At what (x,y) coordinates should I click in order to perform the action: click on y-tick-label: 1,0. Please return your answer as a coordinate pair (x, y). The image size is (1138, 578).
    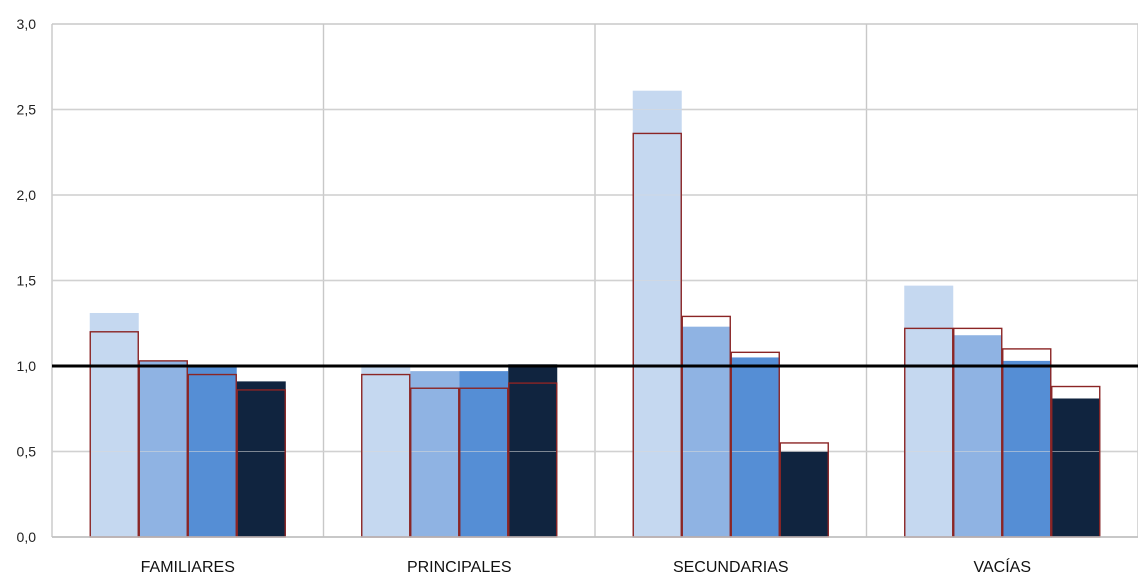
    Looking at the image, I should click on (27, 366).